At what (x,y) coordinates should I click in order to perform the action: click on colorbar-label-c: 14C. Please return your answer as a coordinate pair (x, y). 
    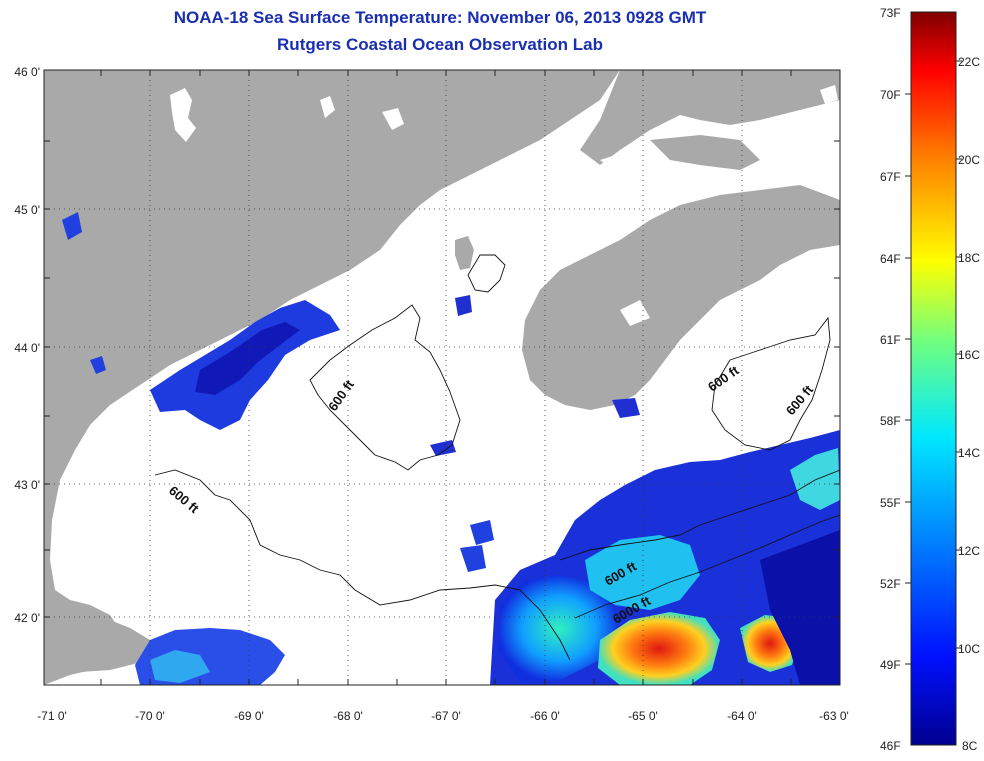
    Looking at the image, I should click on (969, 453).